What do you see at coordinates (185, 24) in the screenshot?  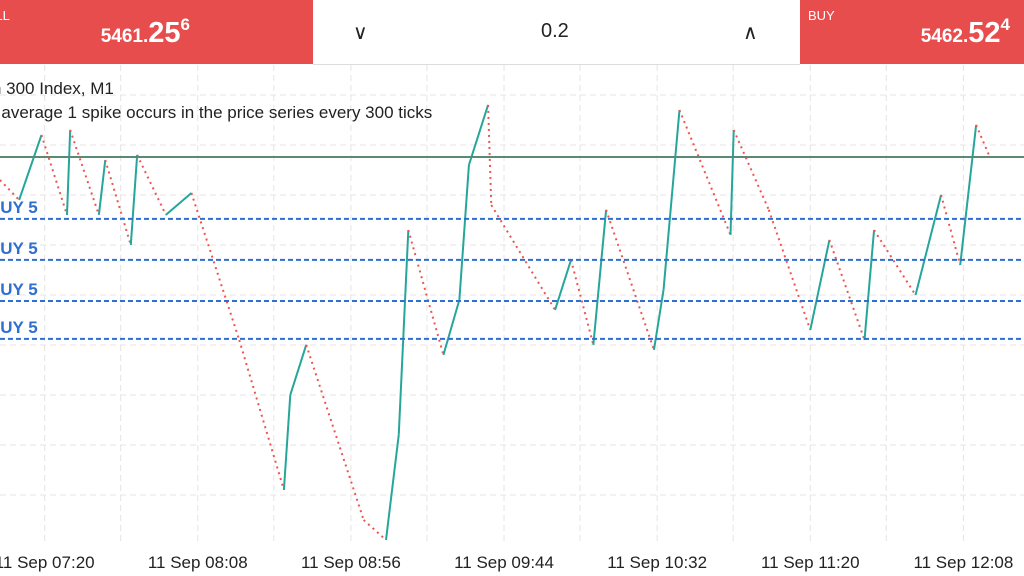 I see `price-sup: 6` at bounding box center [185, 24].